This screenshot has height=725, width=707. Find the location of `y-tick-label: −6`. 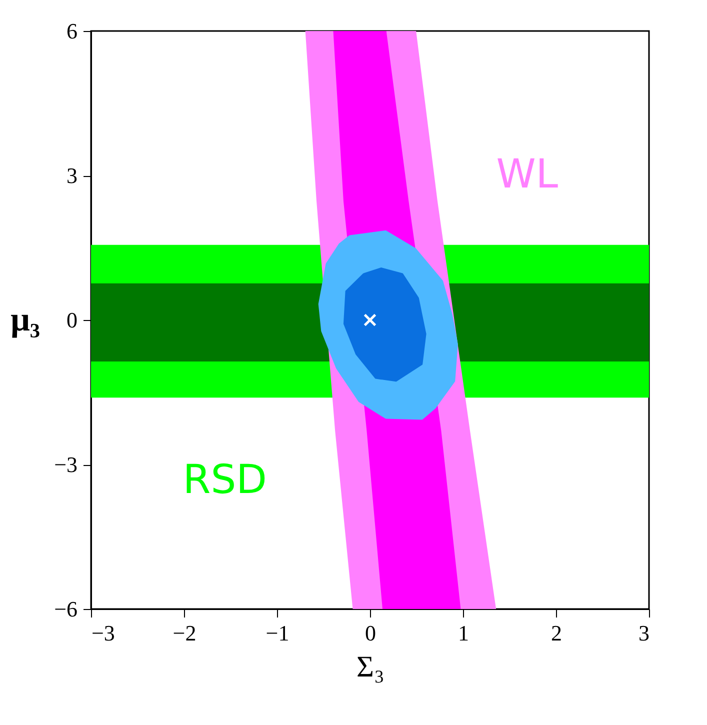

y-tick-label: −6 is located at coordinates (66, 609).